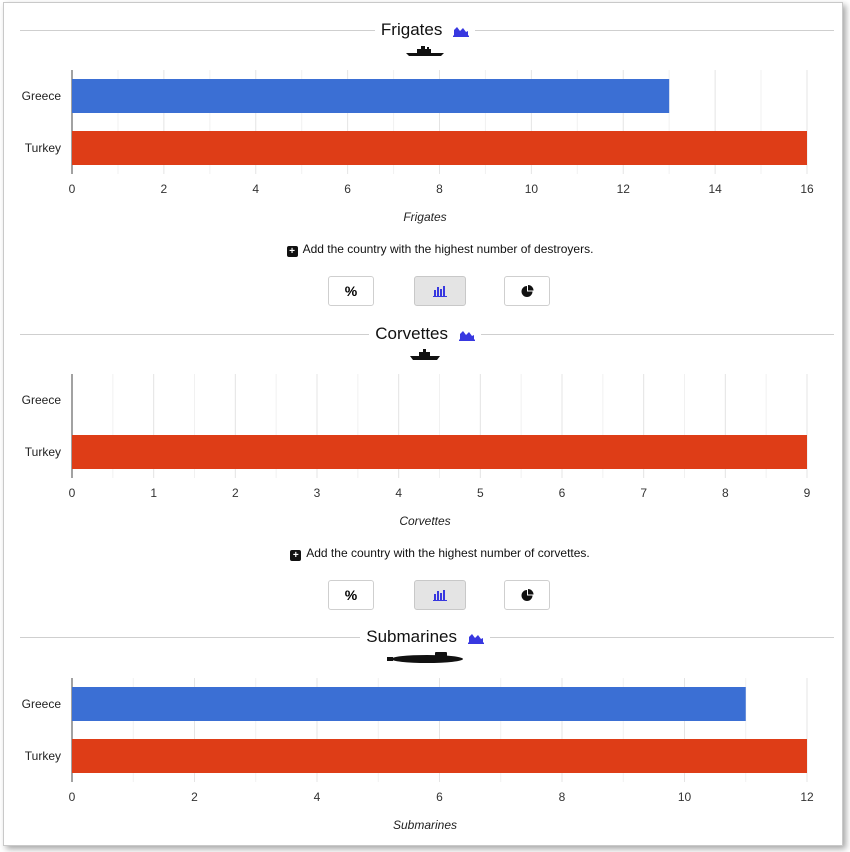 Image resolution: width=850 pixels, height=852 pixels. I want to click on tick-label: 7, so click(643, 493).